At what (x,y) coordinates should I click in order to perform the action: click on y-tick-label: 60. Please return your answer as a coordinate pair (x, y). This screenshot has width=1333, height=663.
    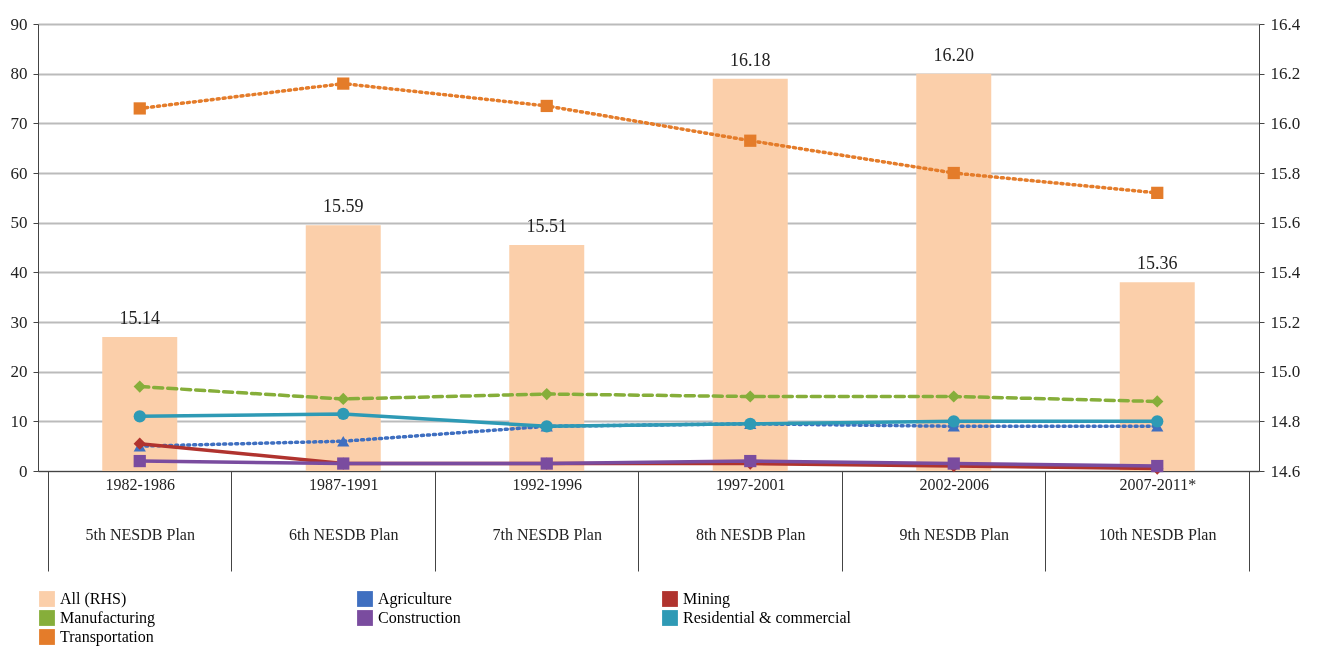
    Looking at the image, I should click on (19, 173).